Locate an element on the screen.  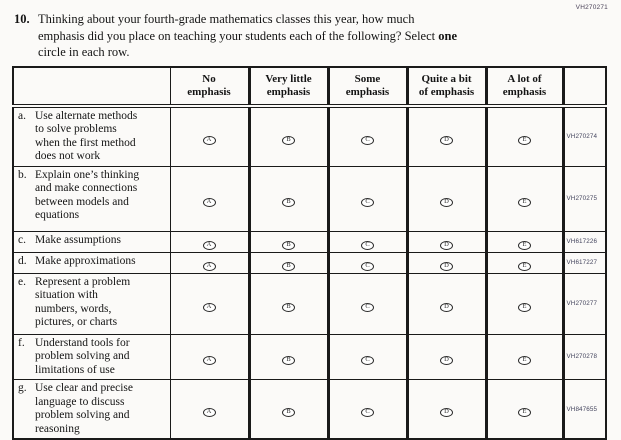
row-c-text: Make assumptions is located at coordinates (78, 239).